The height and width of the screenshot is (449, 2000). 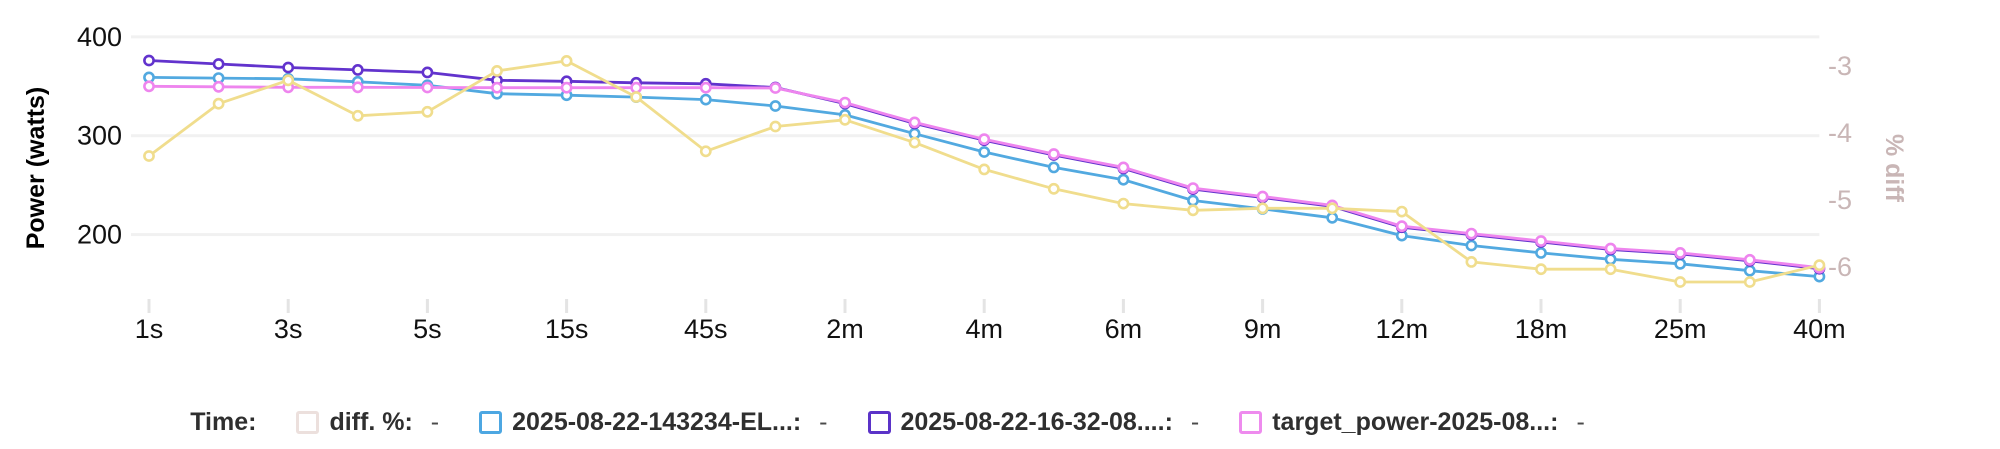 What do you see at coordinates (845, 329) in the screenshot?
I see `x-tick-label: 2m` at bounding box center [845, 329].